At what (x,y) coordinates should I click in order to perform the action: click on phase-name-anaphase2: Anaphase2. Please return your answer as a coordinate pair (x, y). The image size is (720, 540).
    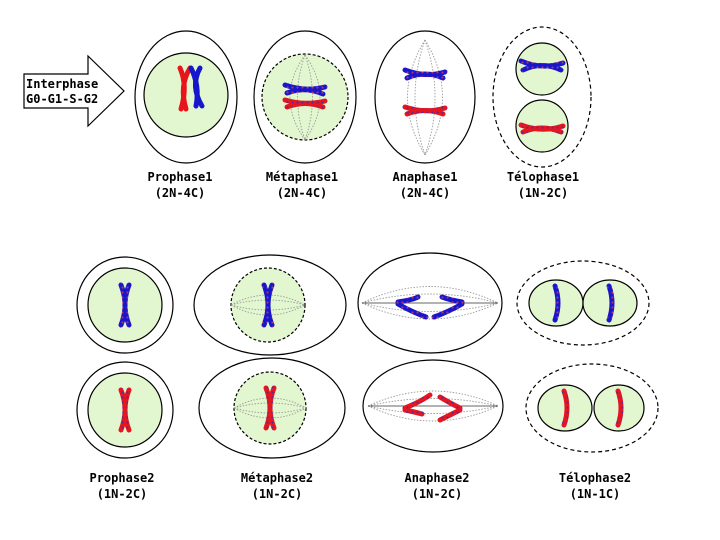
    Looking at the image, I should click on (436, 478).